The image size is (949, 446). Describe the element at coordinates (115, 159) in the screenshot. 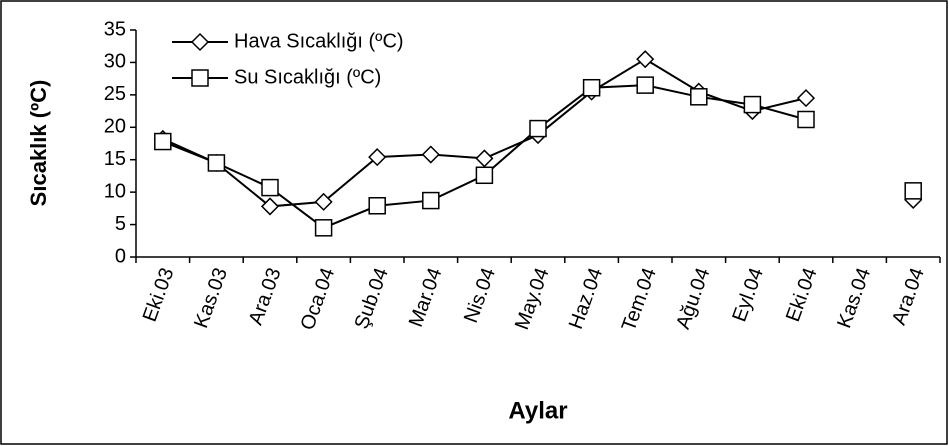

I see `y-tick-label: 15` at that location.